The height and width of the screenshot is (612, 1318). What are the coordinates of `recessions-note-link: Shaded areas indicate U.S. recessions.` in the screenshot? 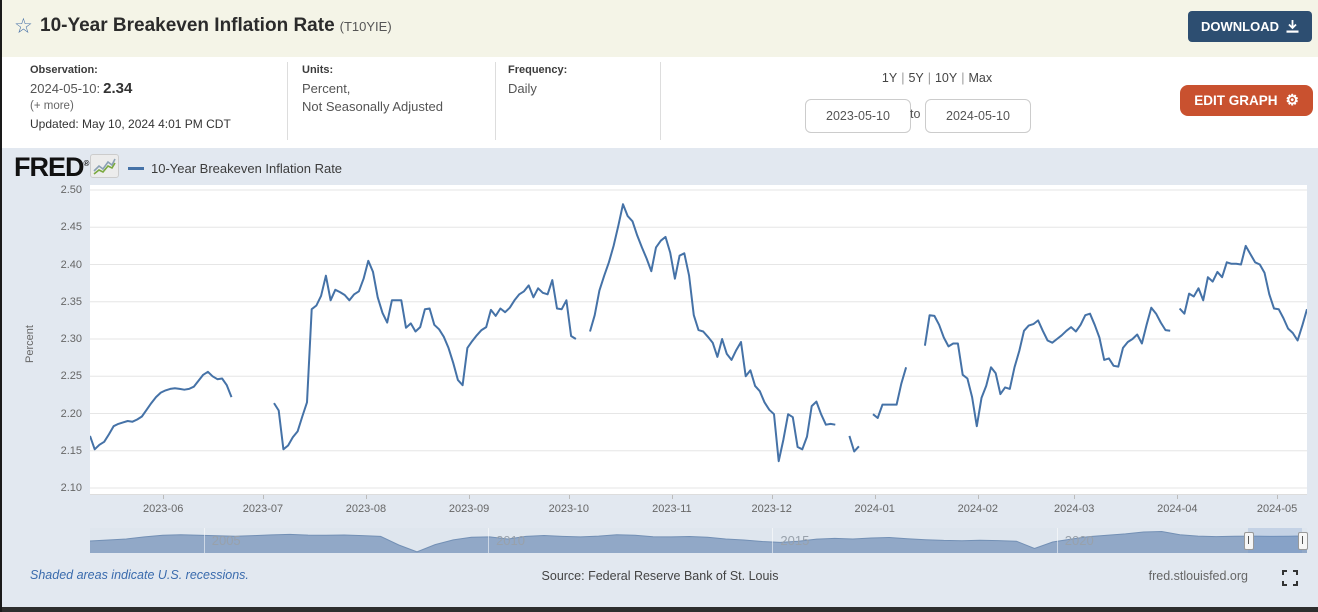 It's located at (139, 575).